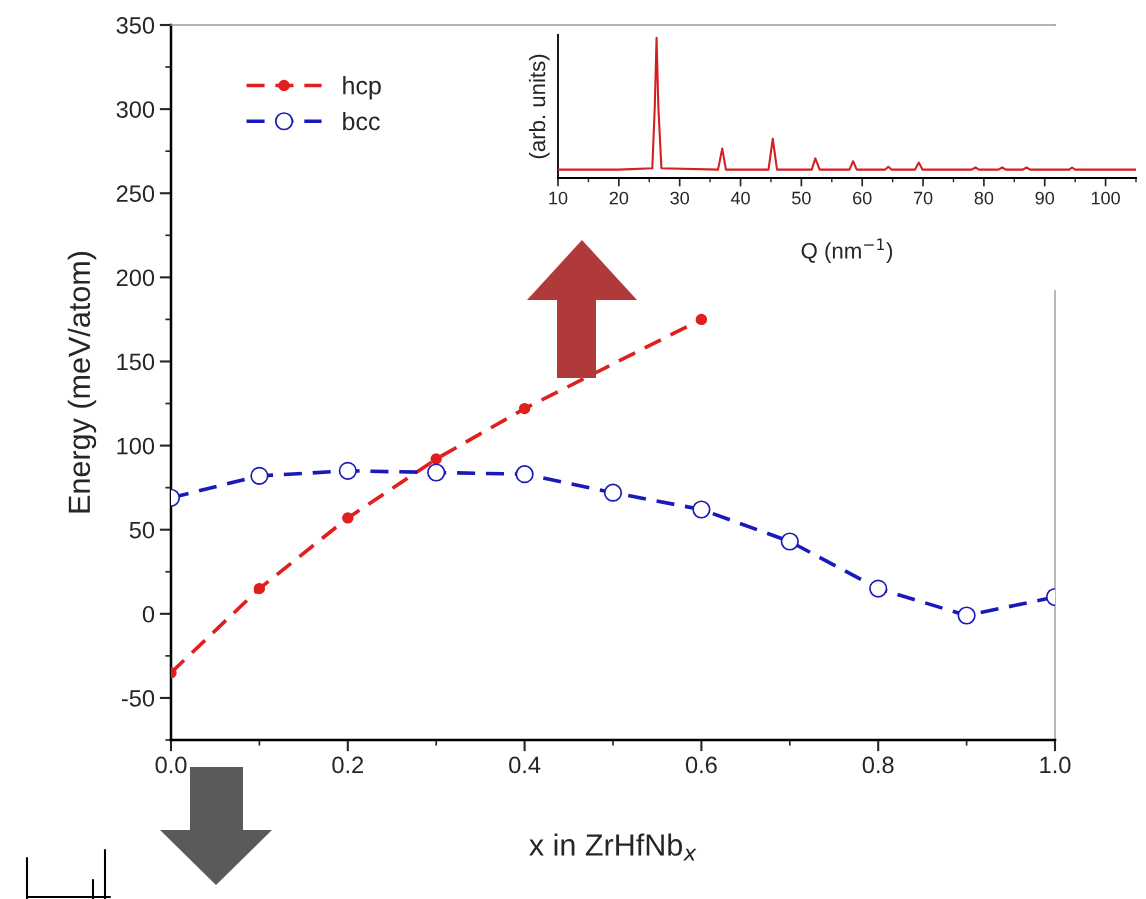  What do you see at coordinates (148, 614) in the screenshot?
I see `y-tick-label: 0` at bounding box center [148, 614].